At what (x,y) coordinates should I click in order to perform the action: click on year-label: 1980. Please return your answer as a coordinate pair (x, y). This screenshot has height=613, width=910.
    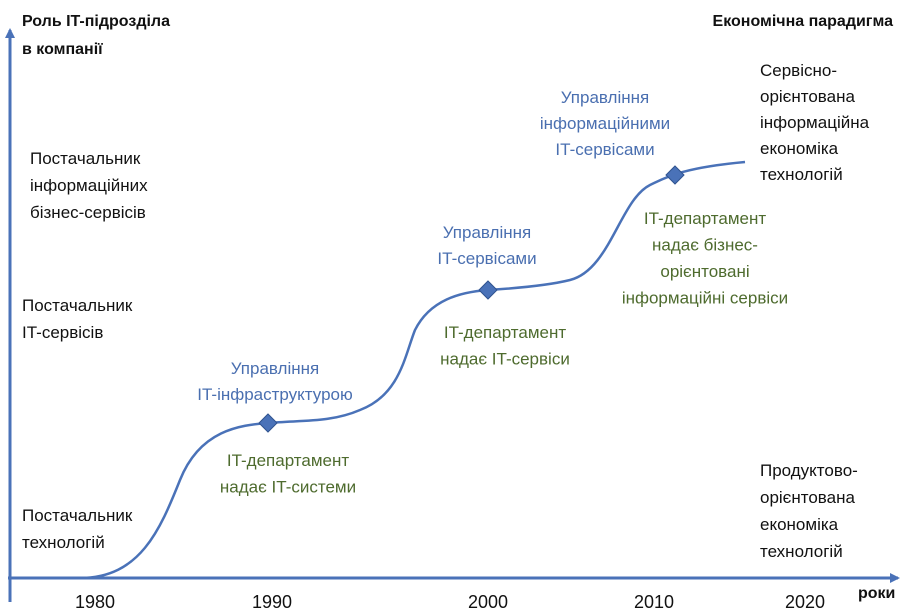
    Looking at the image, I should click on (95, 602).